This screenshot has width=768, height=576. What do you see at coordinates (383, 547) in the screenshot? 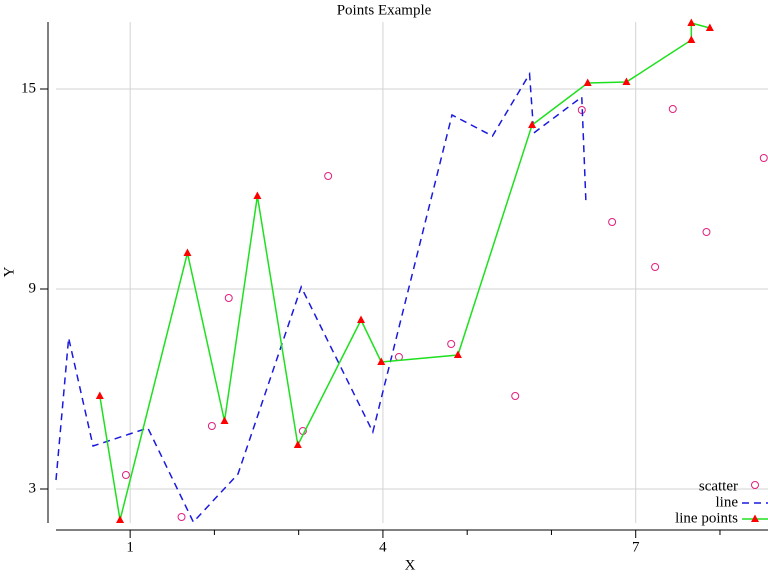
I see `x-tick-label: 4` at bounding box center [383, 547].